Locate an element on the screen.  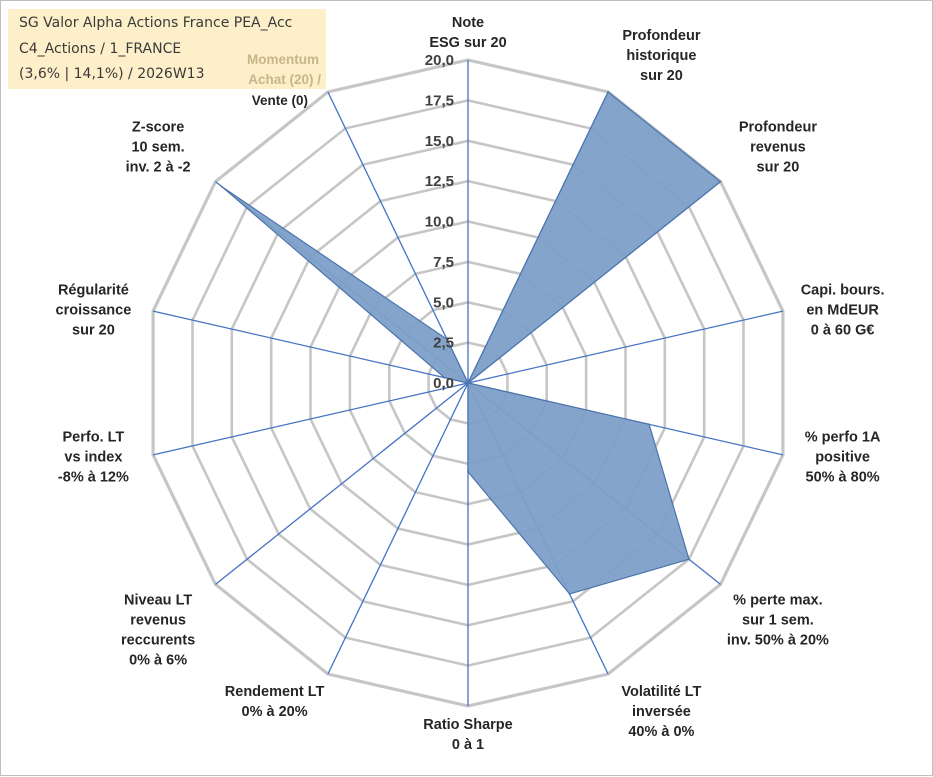
axis-label-line: Perfo. LT is located at coordinates (94, 438).